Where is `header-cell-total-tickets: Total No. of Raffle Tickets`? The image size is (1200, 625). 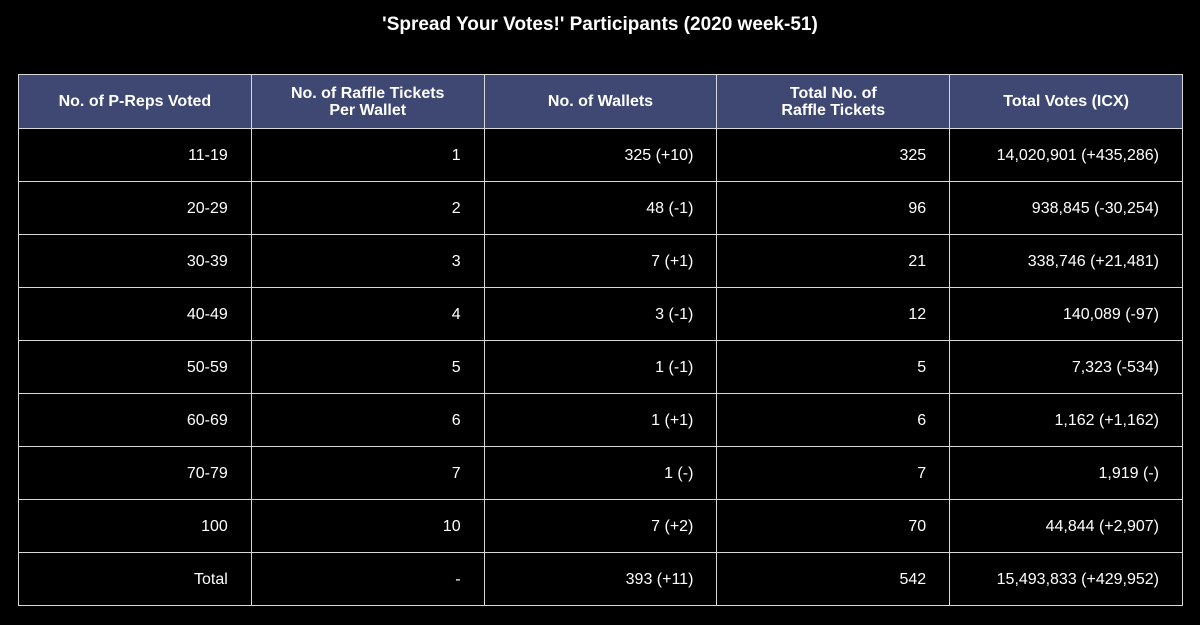
header-cell-total-tickets: Total No. of Raffle Tickets is located at coordinates (833, 101).